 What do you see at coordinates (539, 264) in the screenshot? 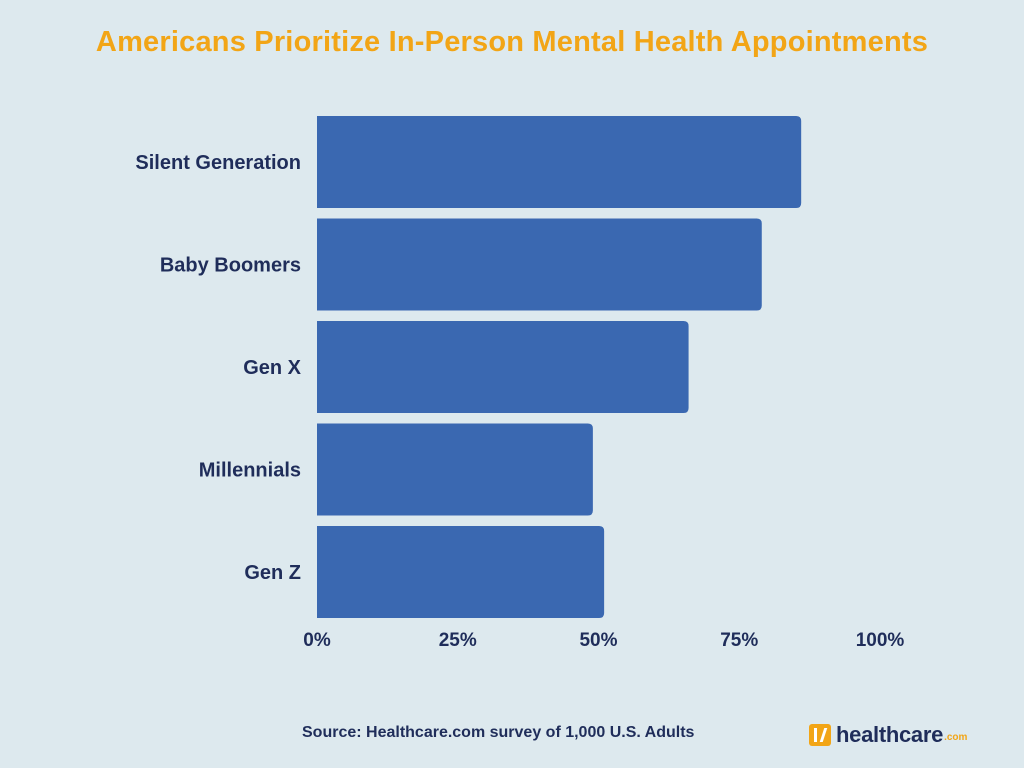
I see `bar-baby-boomers` at bounding box center [539, 264].